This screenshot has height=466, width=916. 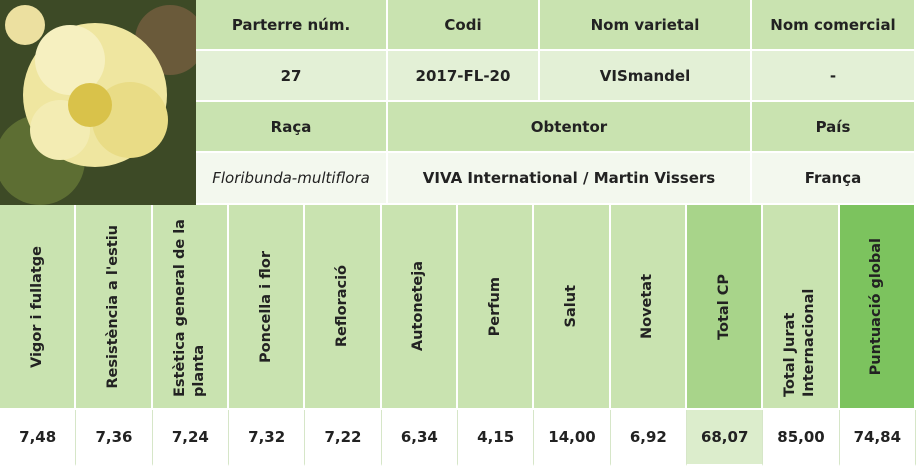 I want to click on header-value: 27, so click(x=292, y=76).